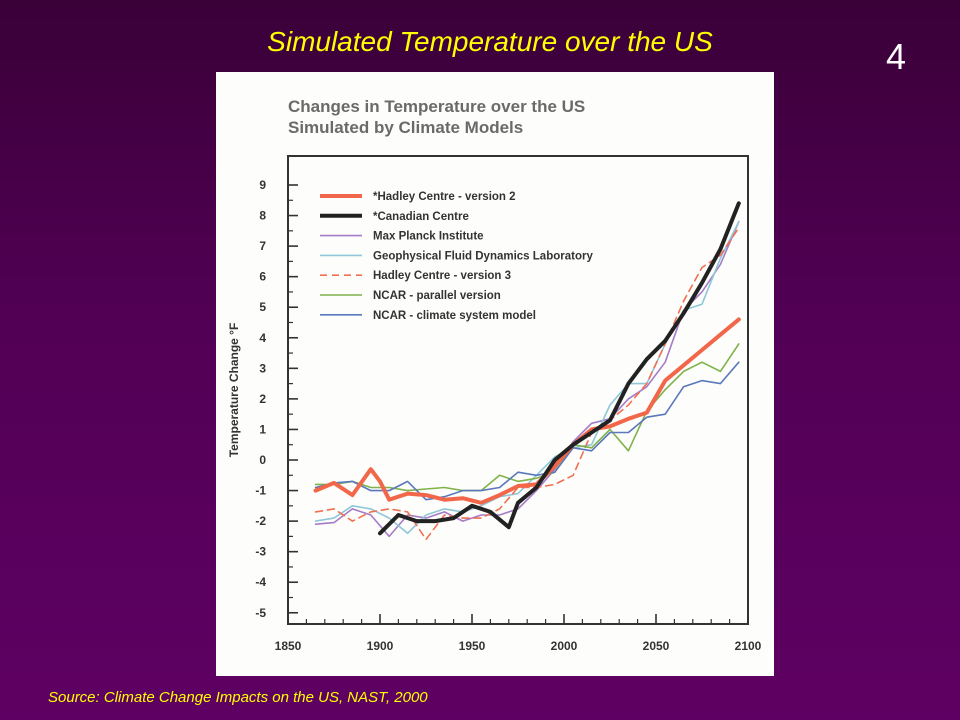 The height and width of the screenshot is (720, 960). What do you see at coordinates (262, 460) in the screenshot?
I see `y-tick-label: 0` at bounding box center [262, 460].